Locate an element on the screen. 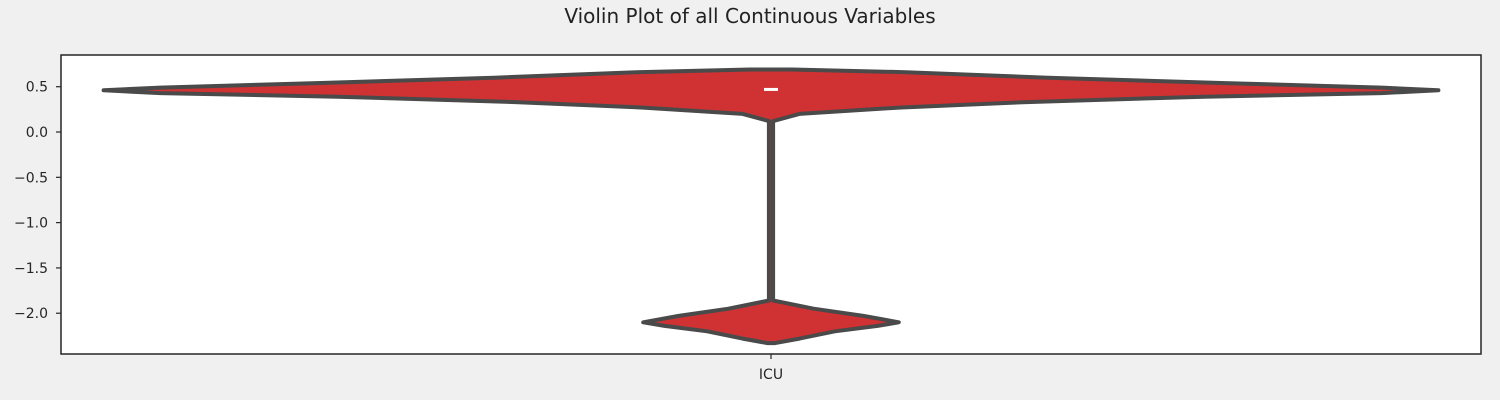 This screenshot has width=1500, height=400. y-tick-label: −0.5 is located at coordinates (31, 178).